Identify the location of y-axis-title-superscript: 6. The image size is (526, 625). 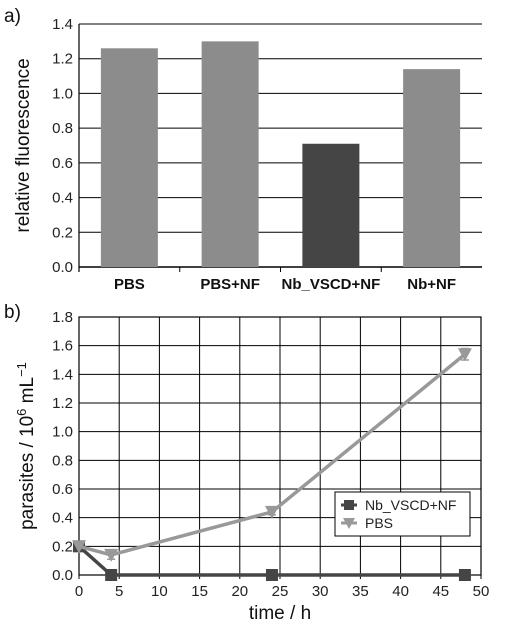
(21, 412).